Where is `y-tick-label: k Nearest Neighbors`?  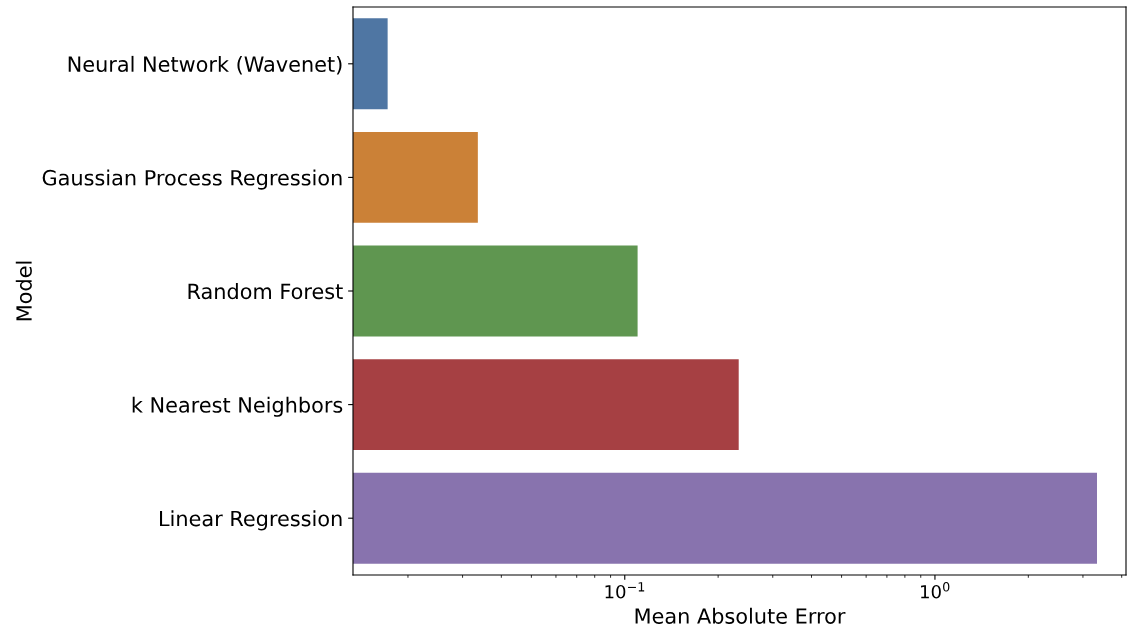 y-tick-label: k Nearest Neighbors is located at coordinates (237, 406).